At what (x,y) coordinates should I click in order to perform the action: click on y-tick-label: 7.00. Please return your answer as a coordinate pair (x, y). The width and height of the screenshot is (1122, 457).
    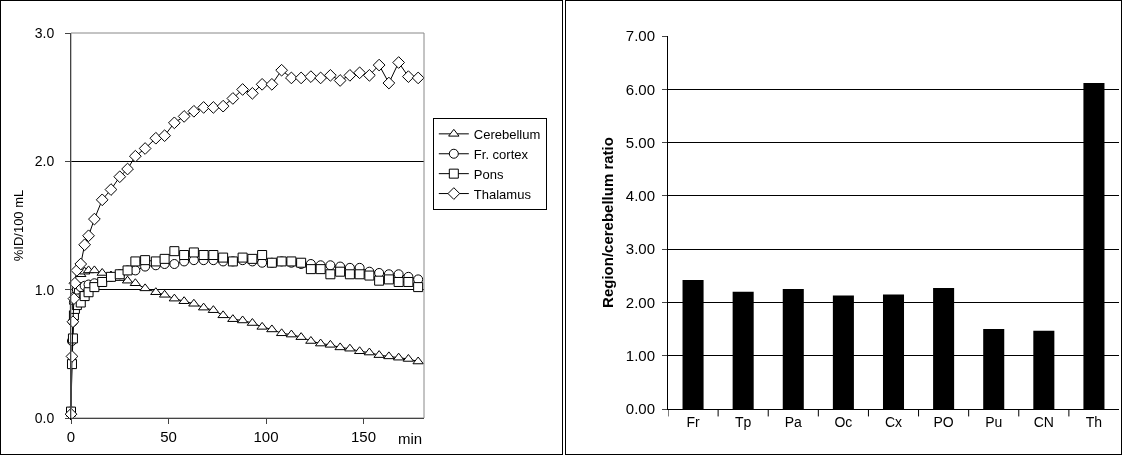
    Looking at the image, I should click on (640, 36).